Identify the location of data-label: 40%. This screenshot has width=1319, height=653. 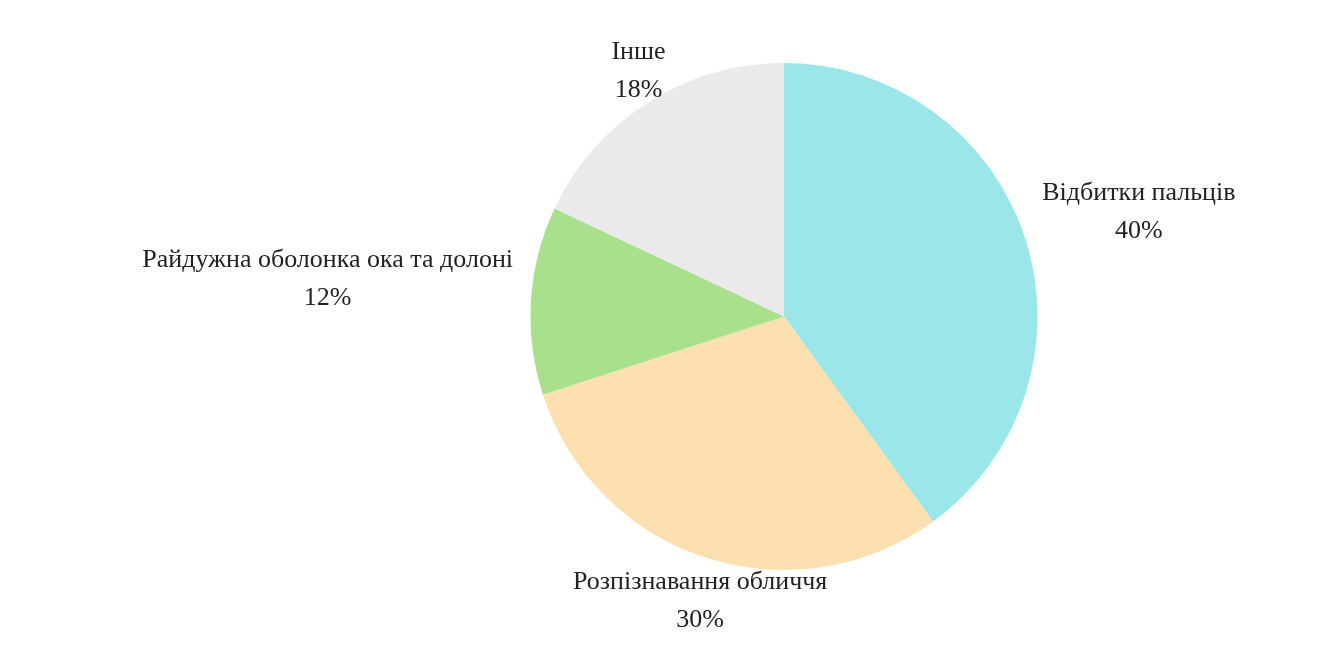
(1139, 230).